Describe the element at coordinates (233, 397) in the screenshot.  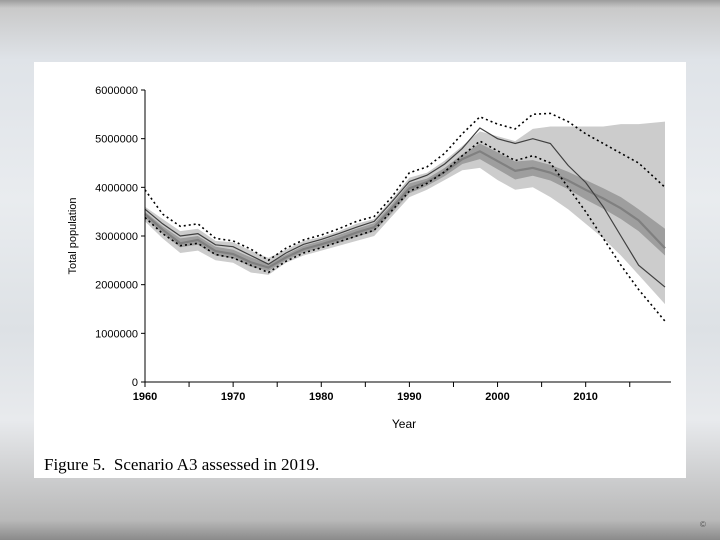
I see `x-tick-label: 1970` at that location.